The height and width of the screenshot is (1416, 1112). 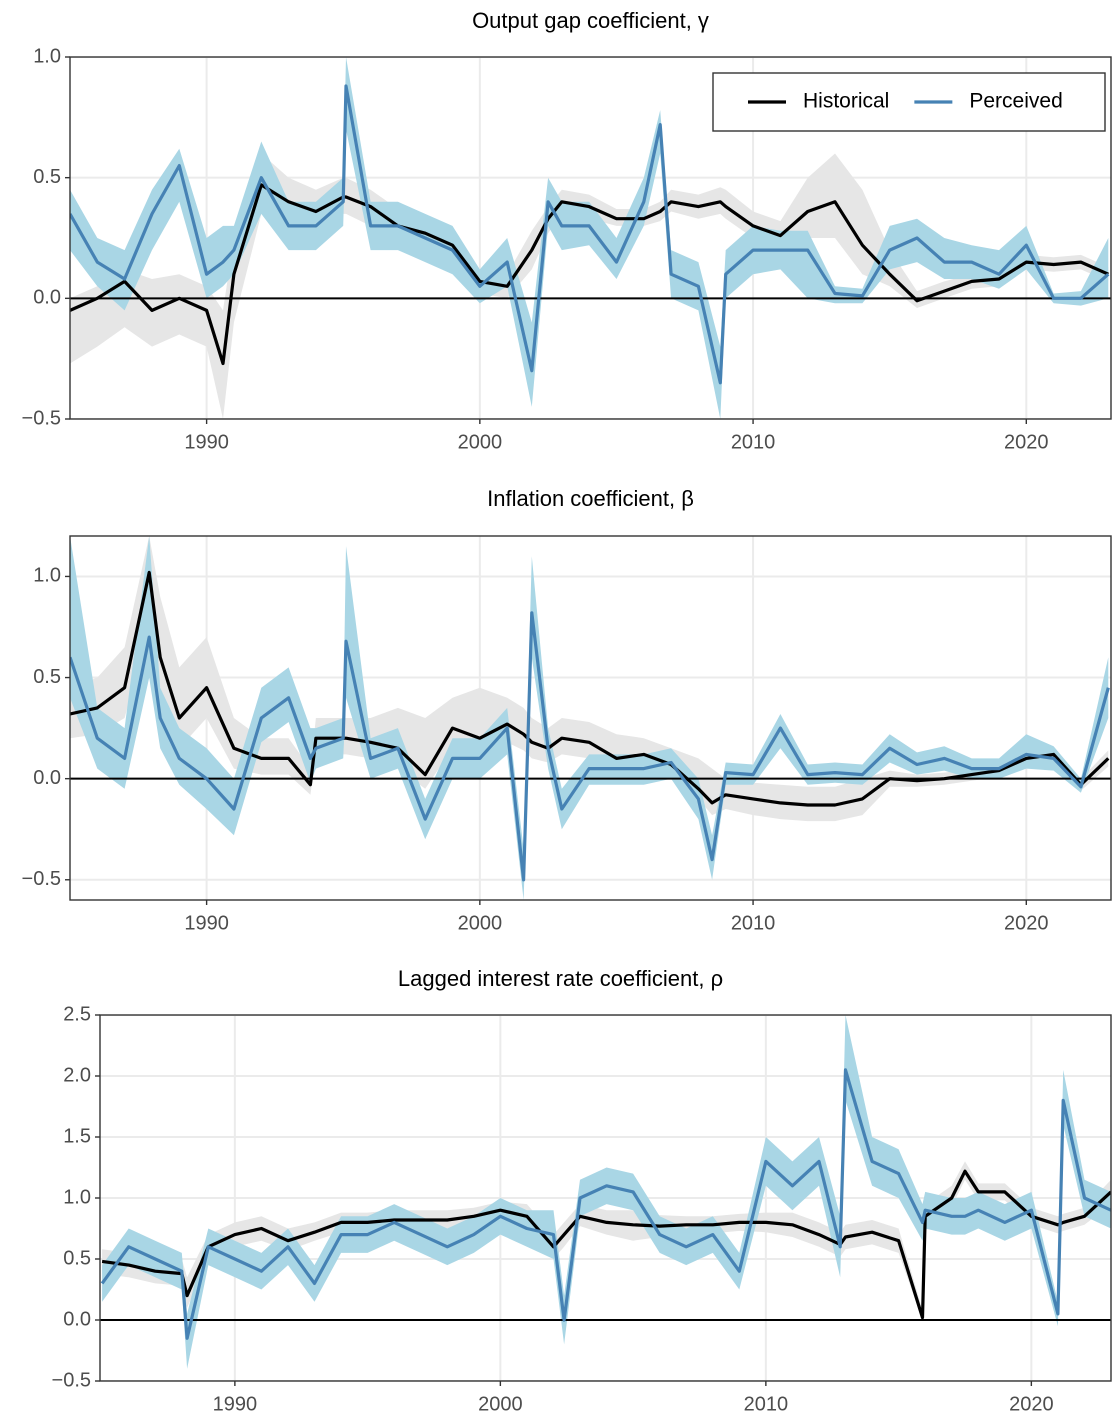 I want to click on legend-label: Perceived, so click(x=1015, y=101).